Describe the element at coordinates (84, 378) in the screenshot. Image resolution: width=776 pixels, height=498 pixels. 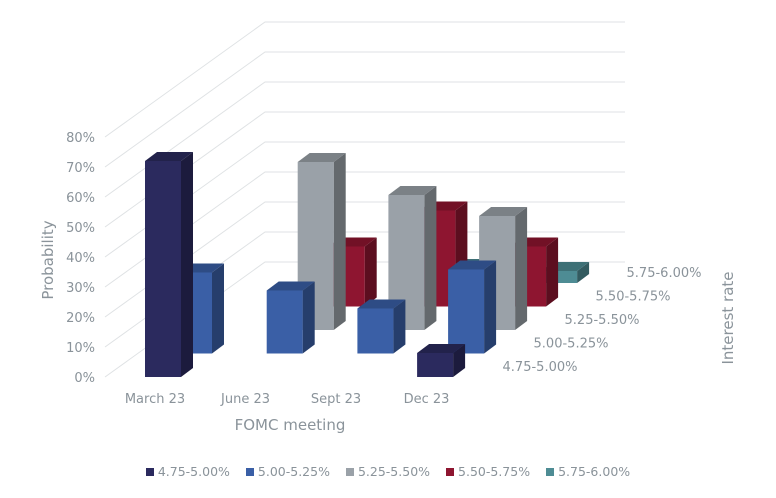
I see `y-tick-label: 0%` at that location.